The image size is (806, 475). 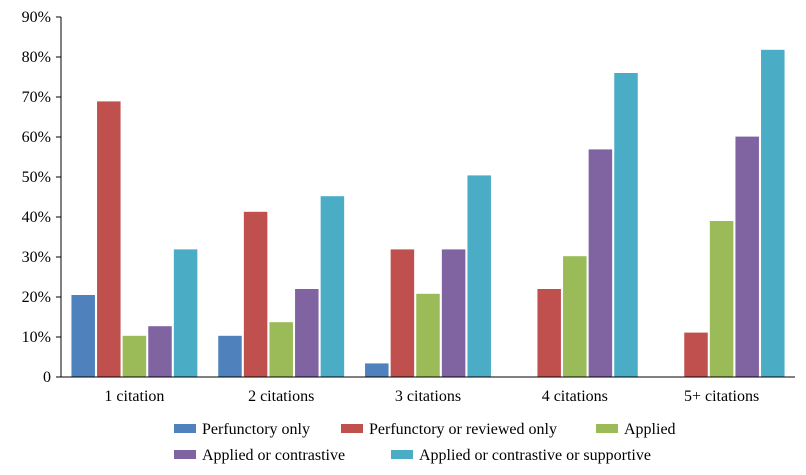 What do you see at coordinates (256, 429) in the screenshot?
I see `legend-label: Perfunctory only` at bounding box center [256, 429].